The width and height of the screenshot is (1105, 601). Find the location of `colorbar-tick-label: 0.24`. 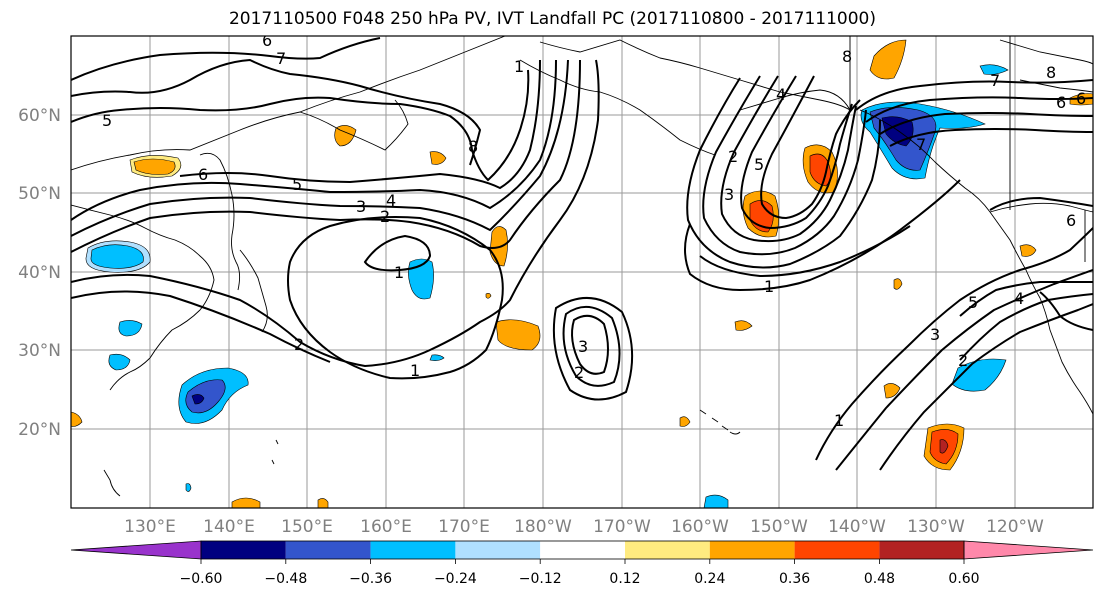

colorbar-tick-label: 0.24 is located at coordinates (709, 579).